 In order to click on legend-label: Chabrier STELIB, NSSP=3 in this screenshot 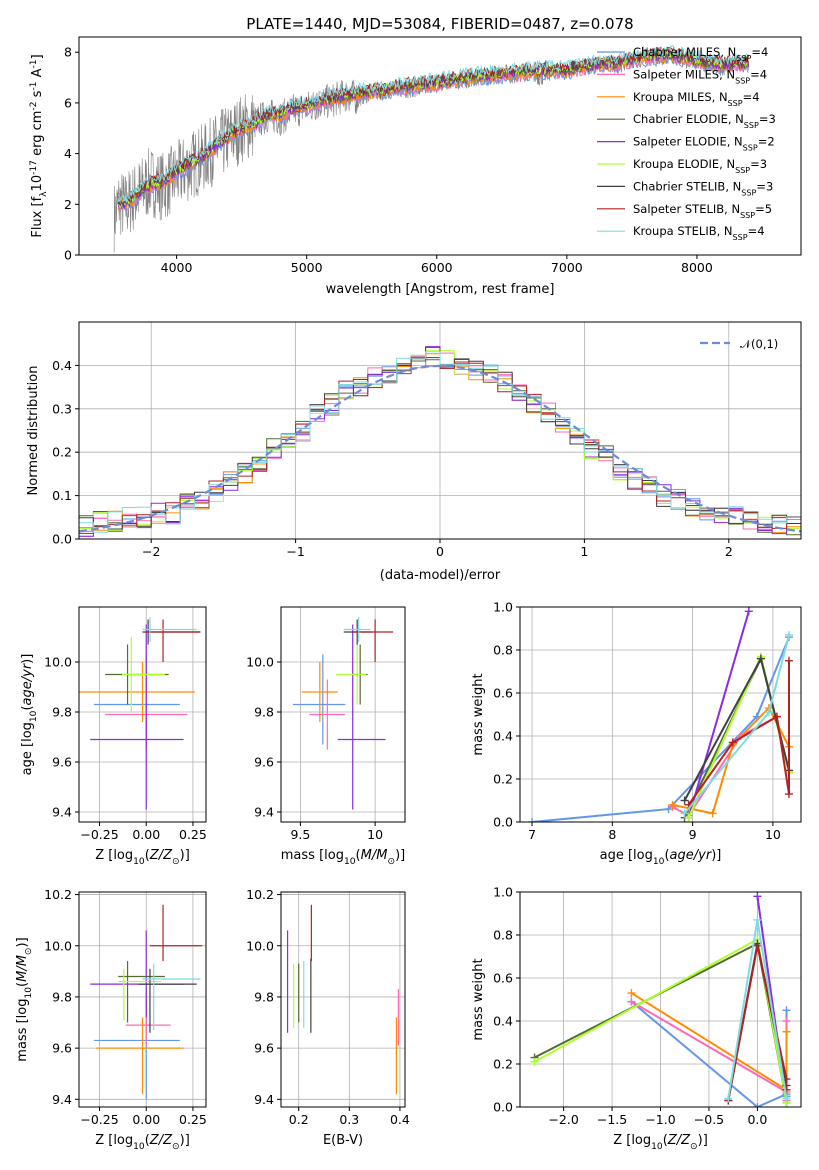, I will do `click(703, 188)`.